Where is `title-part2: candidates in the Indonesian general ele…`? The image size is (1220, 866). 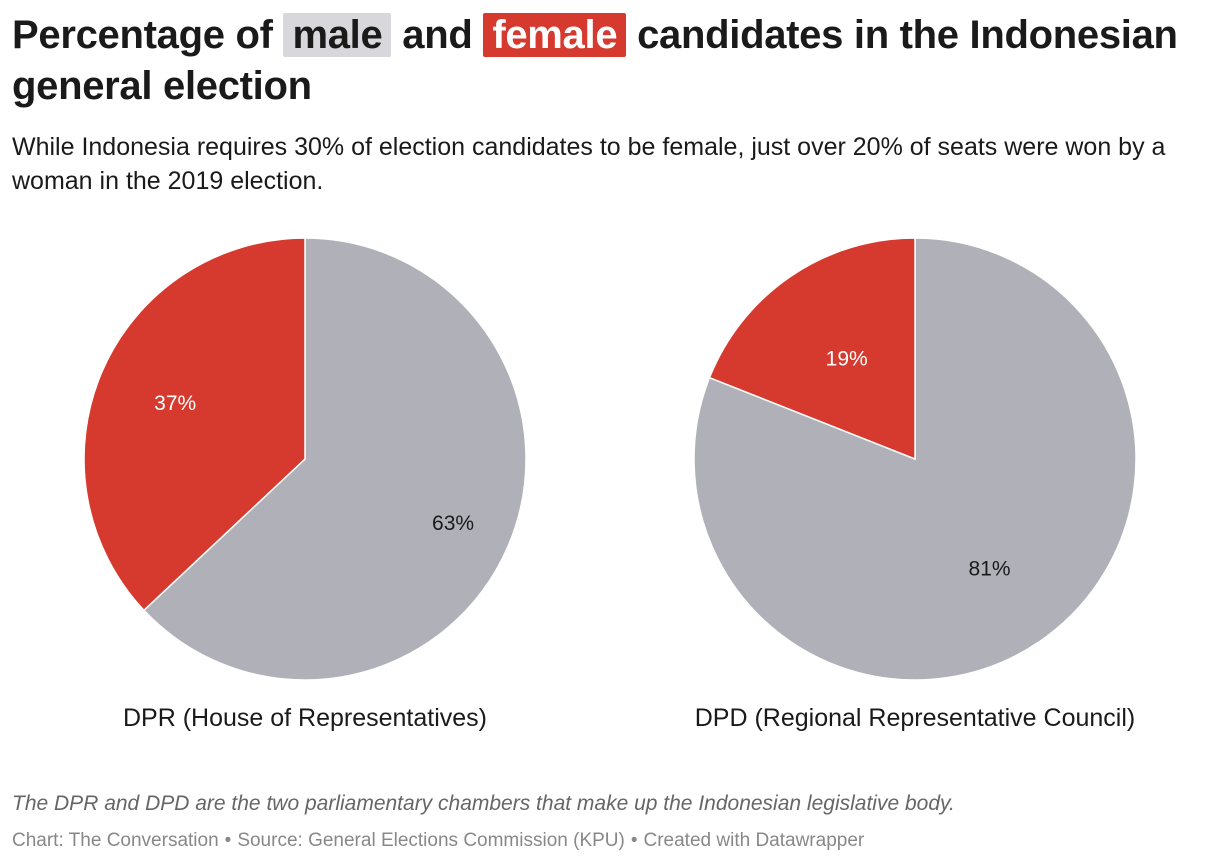 title-part2: candidates in the Indonesian general ele… is located at coordinates (595, 60).